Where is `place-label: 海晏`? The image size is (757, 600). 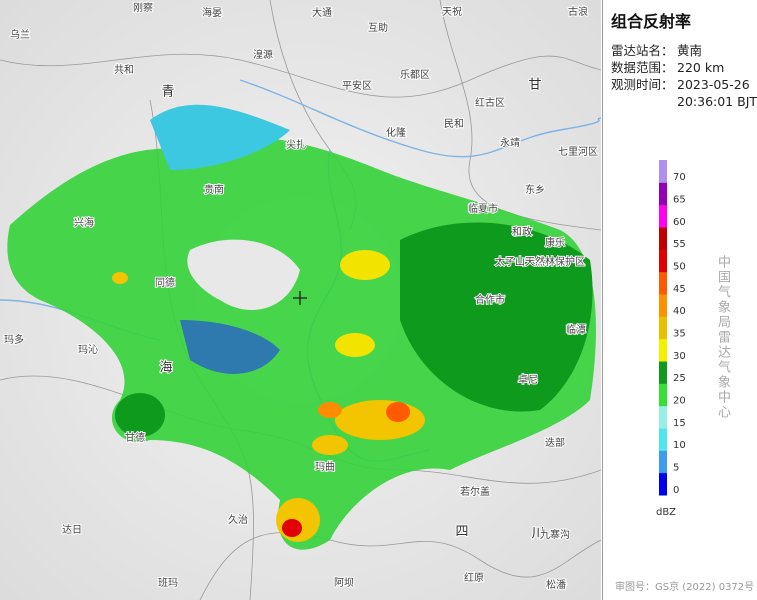
place-label: 海晏 is located at coordinates (212, 12).